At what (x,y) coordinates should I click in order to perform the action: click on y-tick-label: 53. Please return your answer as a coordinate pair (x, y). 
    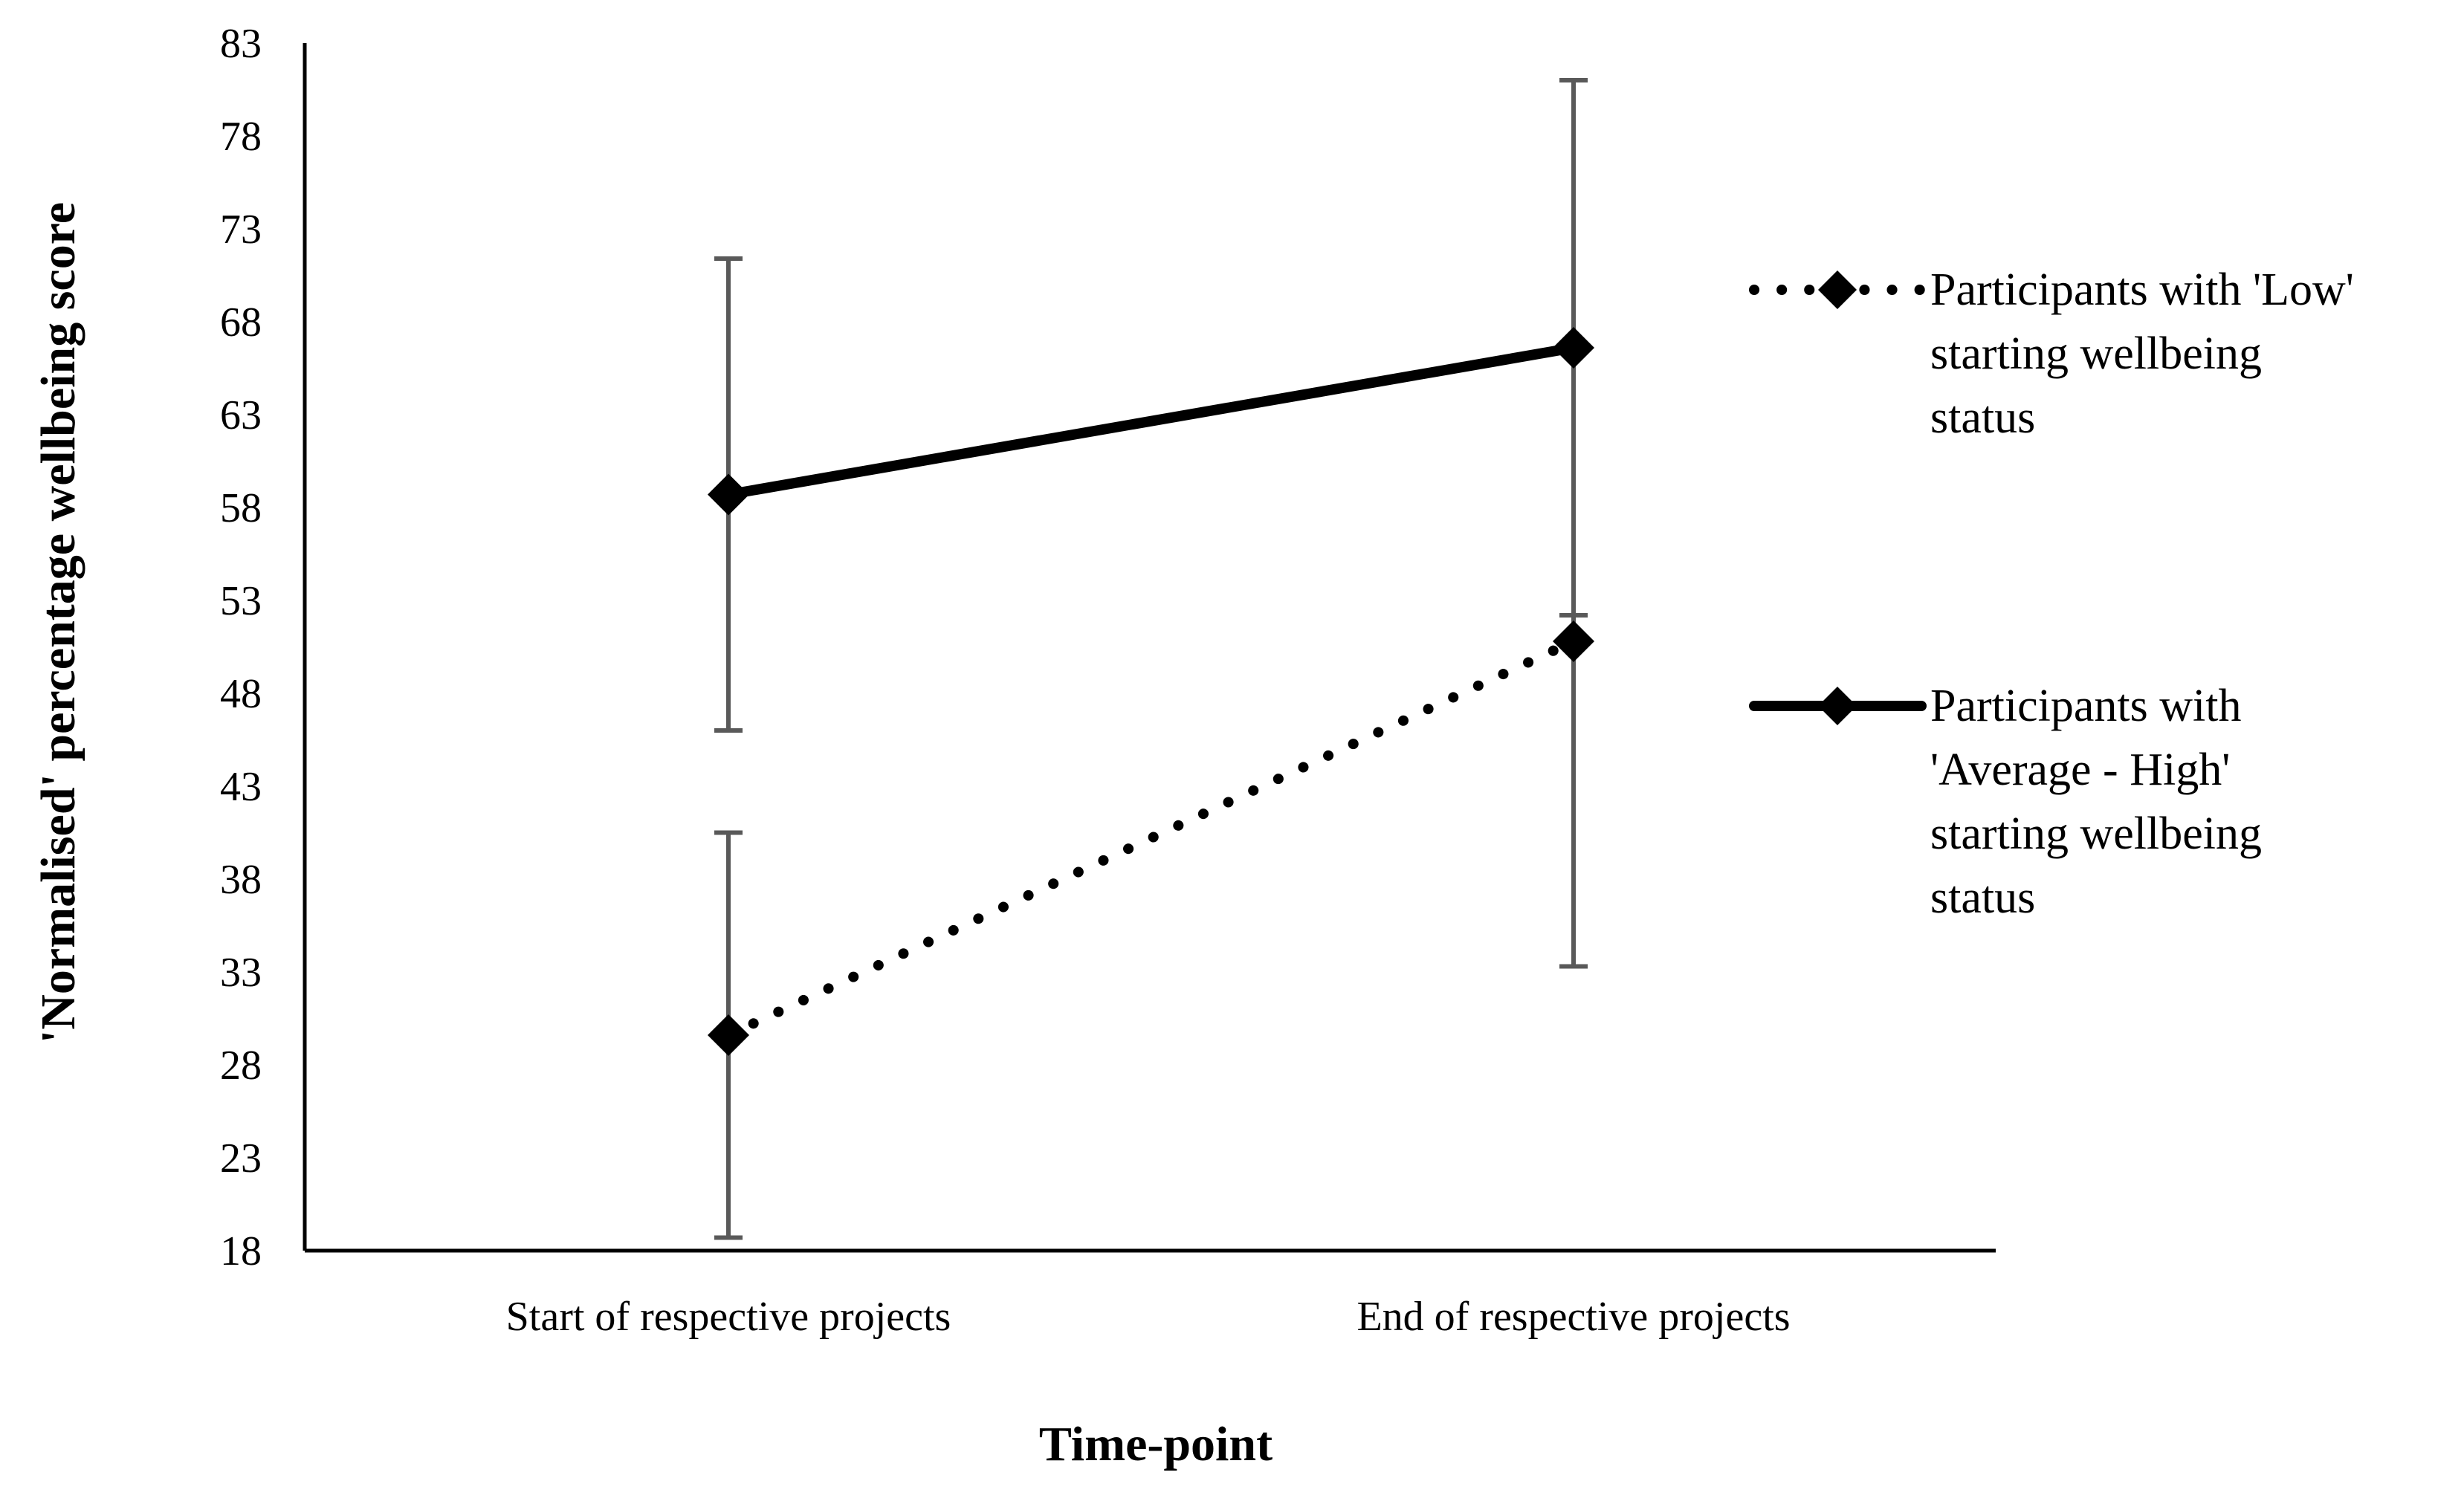
    Looking at the image, I should click on (241, 601).